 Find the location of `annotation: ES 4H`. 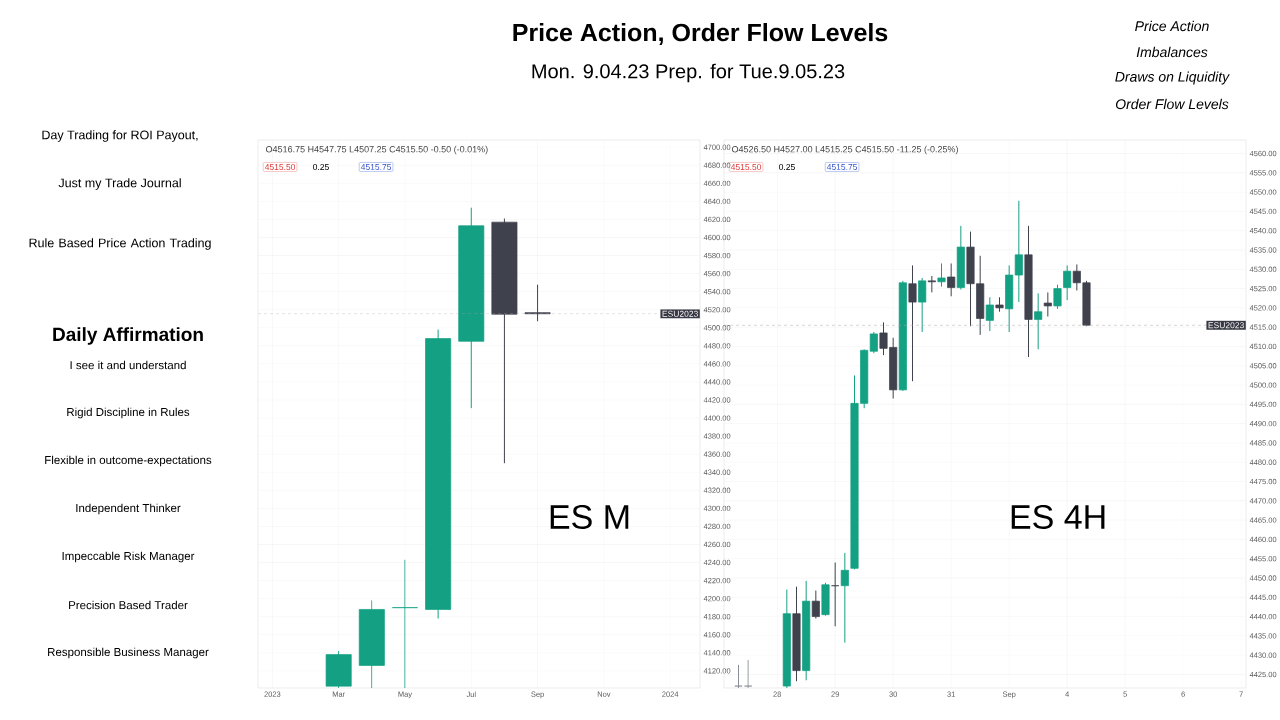

annotation: ES 4H is located at coordinates (1058, 517).